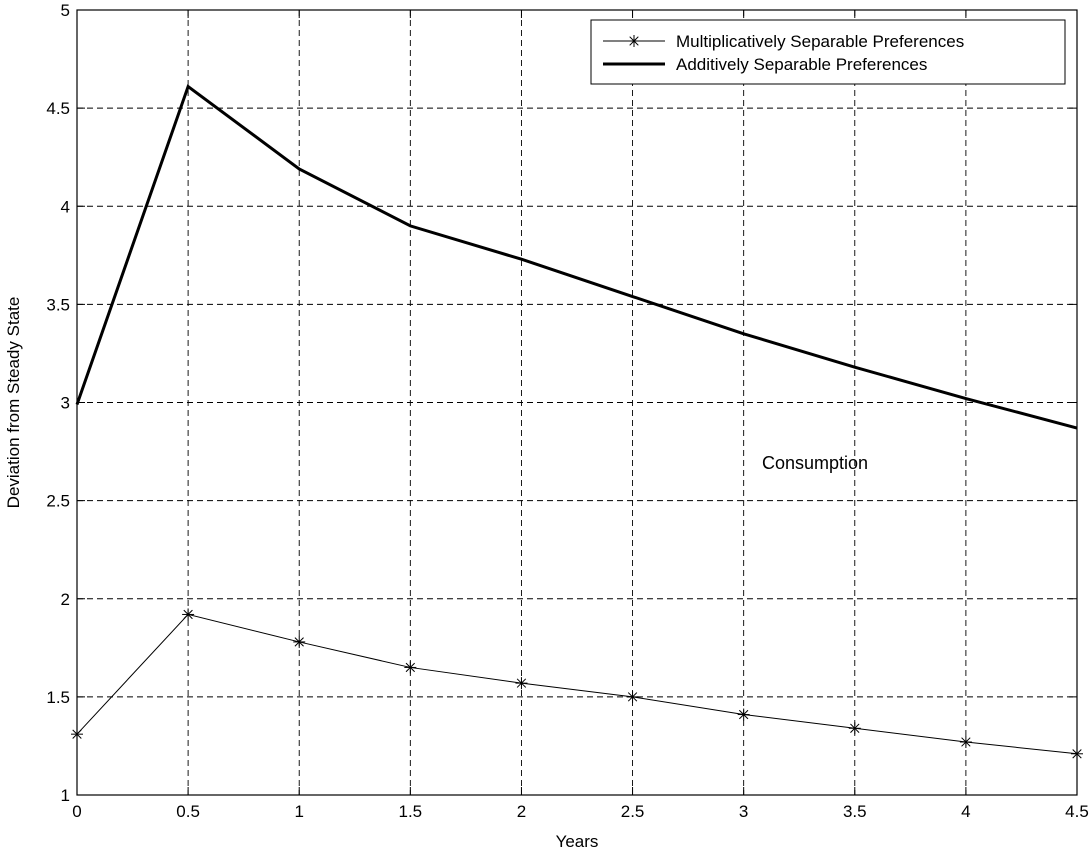 Image resolution: width=1092 pixels, height=853 pixels. Describe the element at coordinates (577, 841) in the screenshot. I see `x-axis-label: Years` at that location.